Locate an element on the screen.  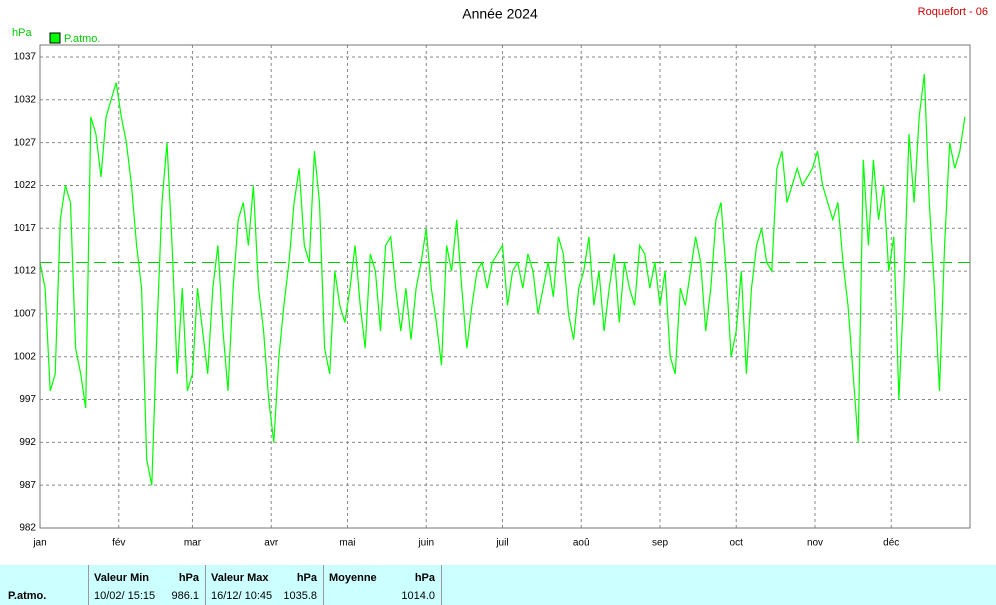
y-tick-label: 1002 is located at coordinates (25, 356).